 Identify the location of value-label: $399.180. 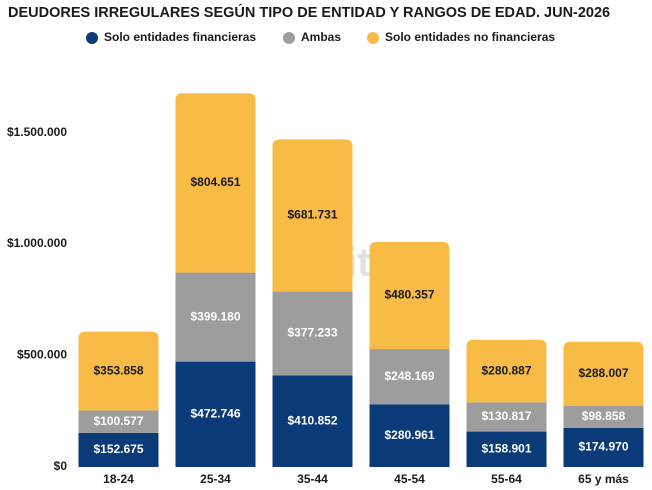
(215, 316).